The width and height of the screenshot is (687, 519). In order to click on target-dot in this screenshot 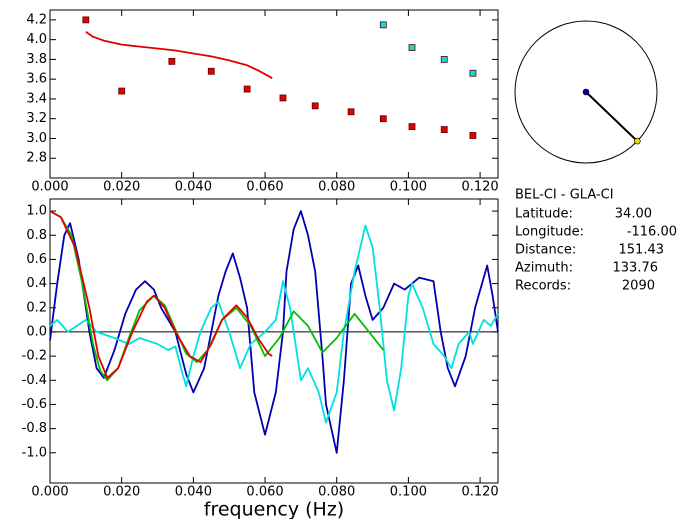, I will do `click(637, 141)`.